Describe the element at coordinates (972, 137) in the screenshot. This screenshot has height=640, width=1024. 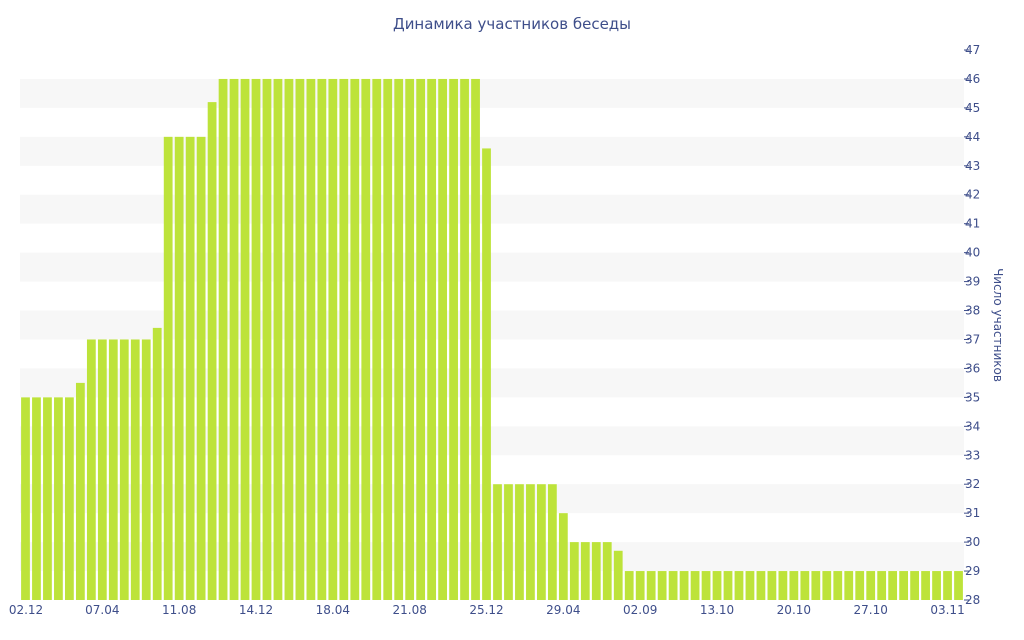
I see `y-tick-label: 44` at that location.